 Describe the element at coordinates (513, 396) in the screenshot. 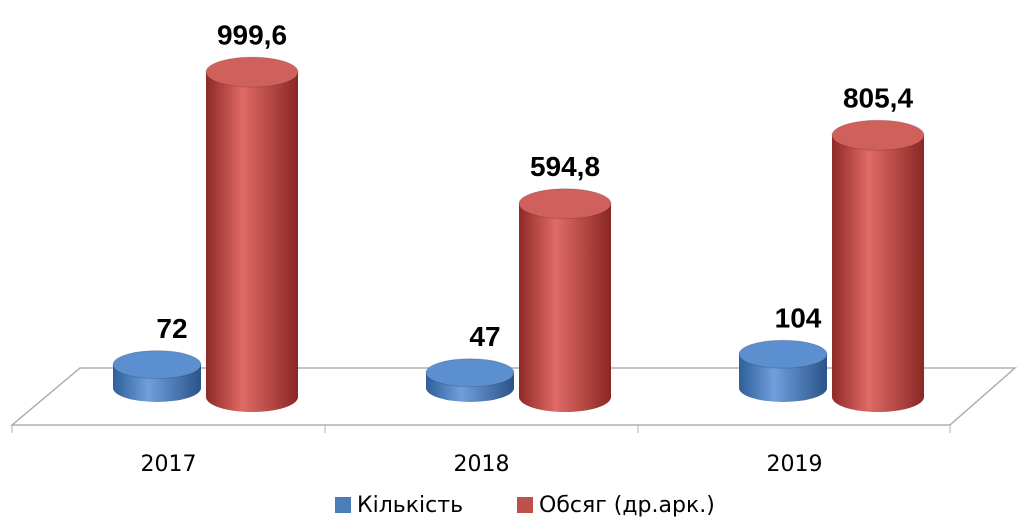

I see `floor` at that location.